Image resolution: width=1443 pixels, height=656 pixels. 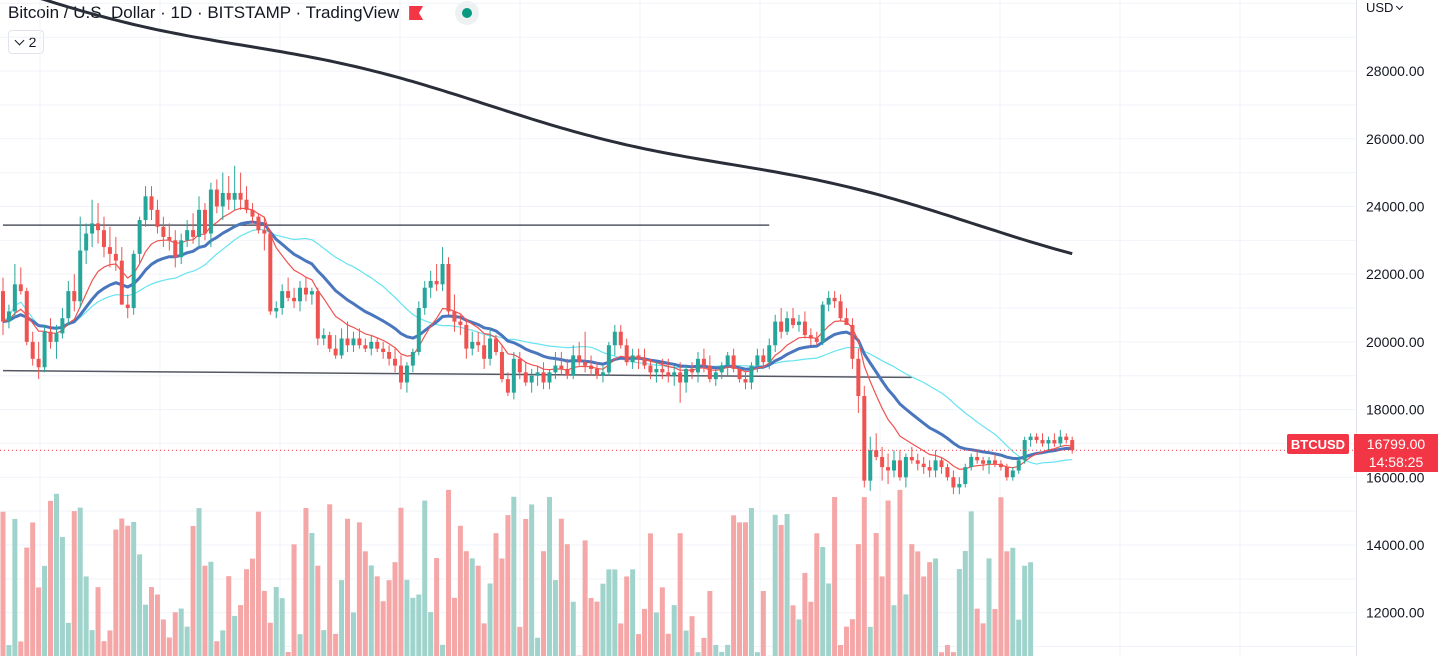 What do you see at coordinates (1385, 7) in the screenshot?
I see `currency-selector: USD` at bounding box center [1385, 7].